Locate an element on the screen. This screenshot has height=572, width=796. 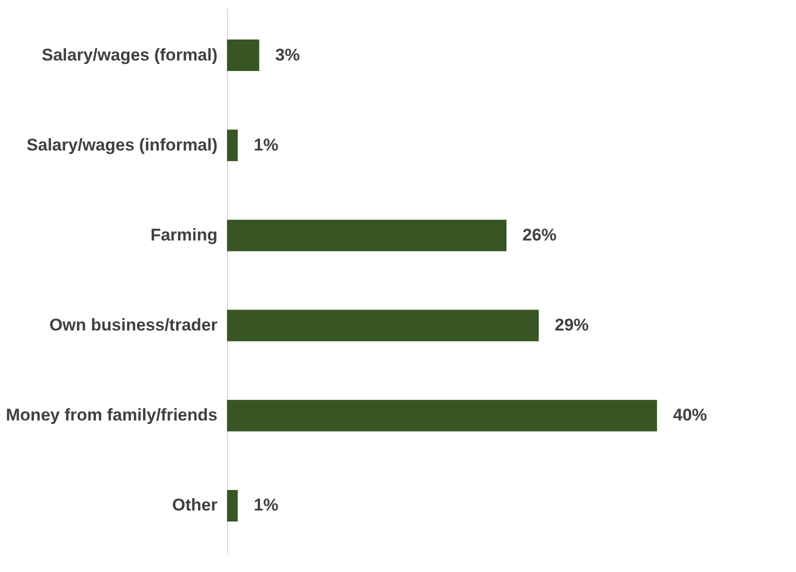
y-tick-label: Salary/wages (informal) is located at coordinates (122, 144).